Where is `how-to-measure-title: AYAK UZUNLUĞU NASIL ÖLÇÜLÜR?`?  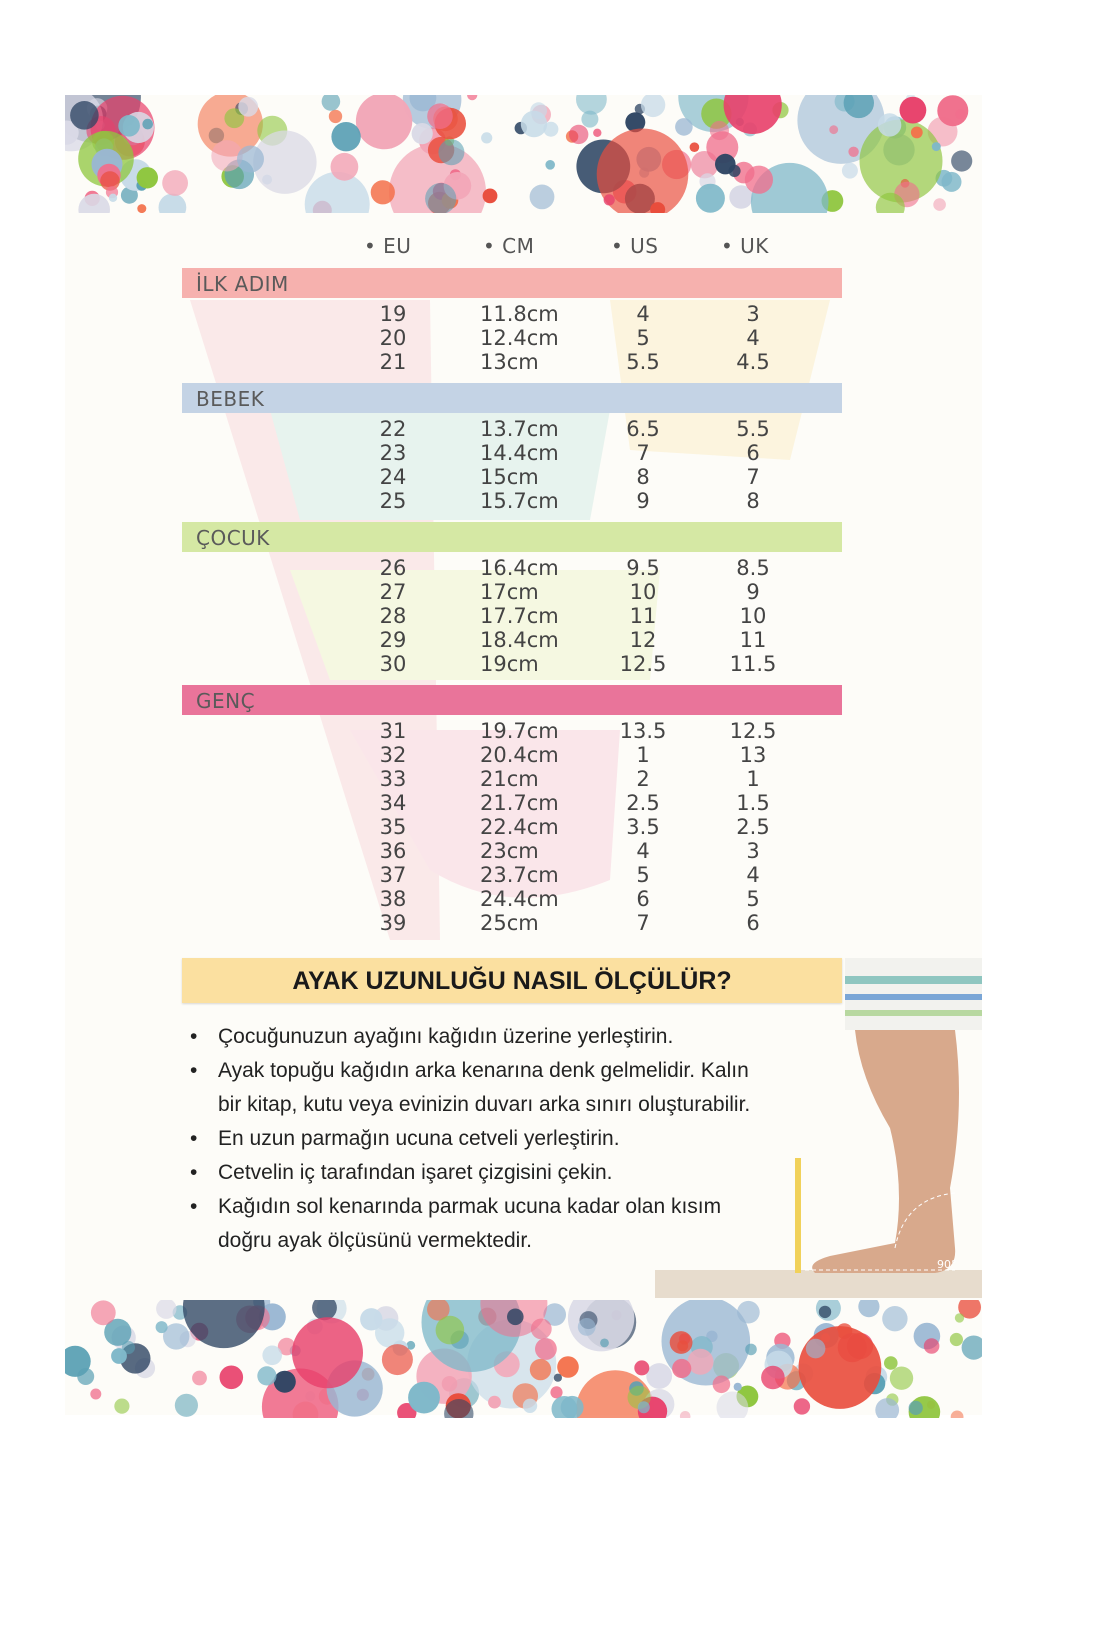
how-to-measure-title: AYAK UZUNLUĞU NASIL ÖLÇÜLÜR? is located at coordinates (512, 980).